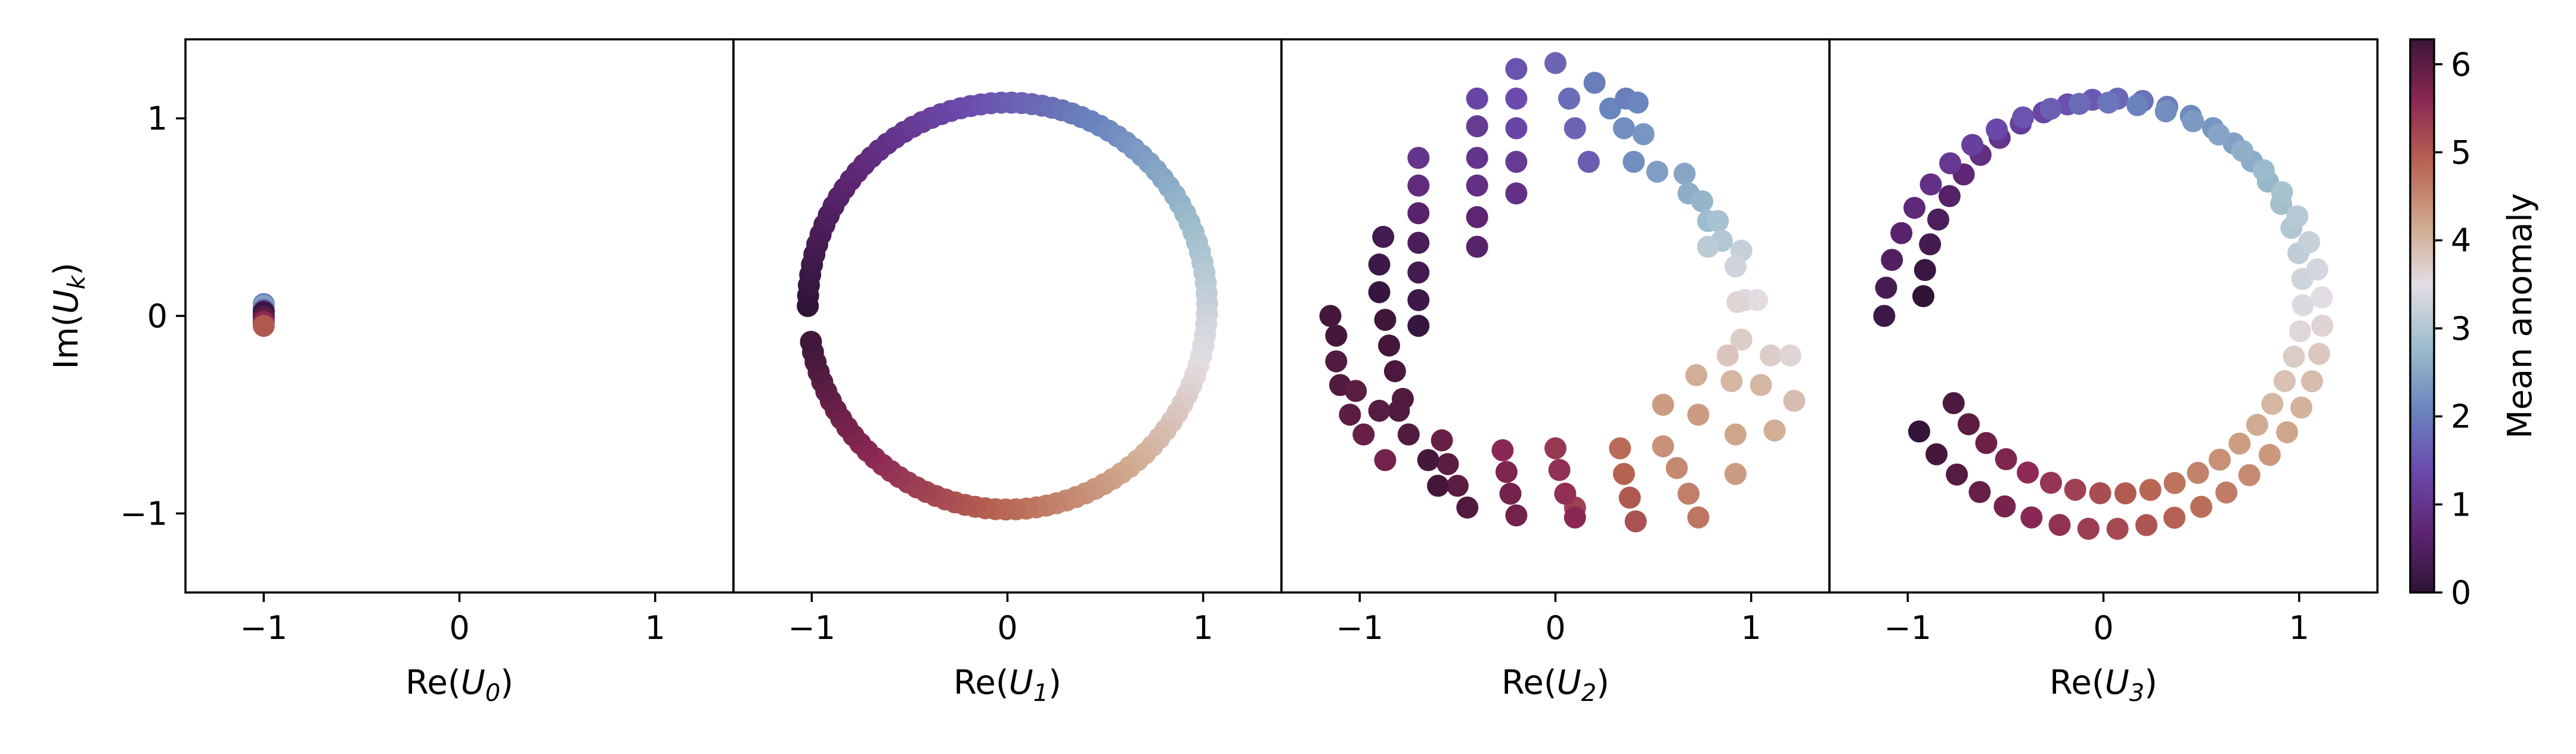 This screenshot has width=2576, height=754. What do you see at coordinates (2461, 328) in the screenshot?
I see `colorbar-tick-label: 3` at bounding box center [2461, 328].